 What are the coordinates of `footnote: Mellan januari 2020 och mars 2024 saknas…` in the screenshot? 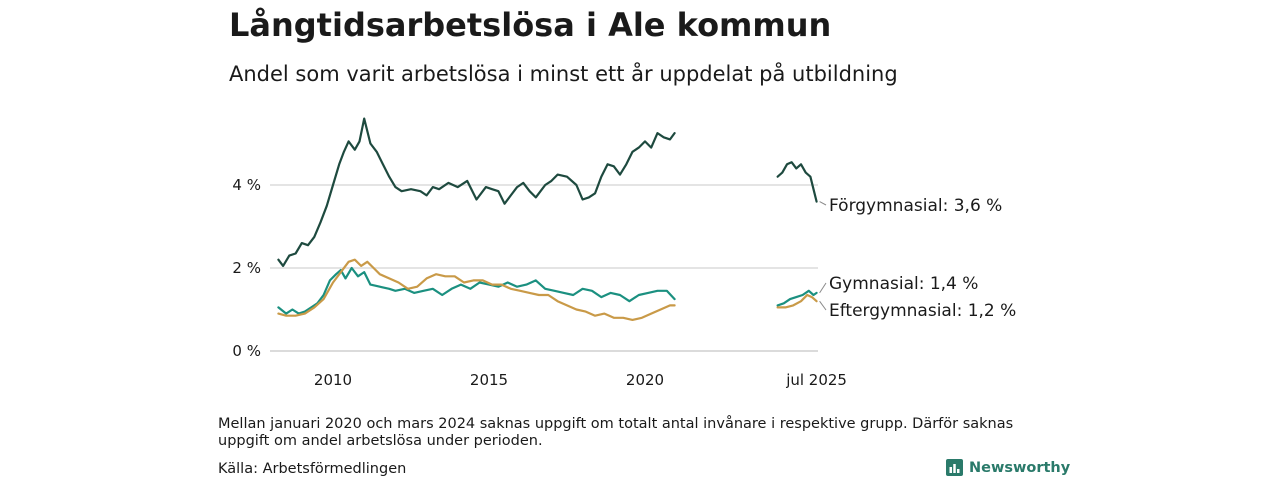 It's located at (616, 432).